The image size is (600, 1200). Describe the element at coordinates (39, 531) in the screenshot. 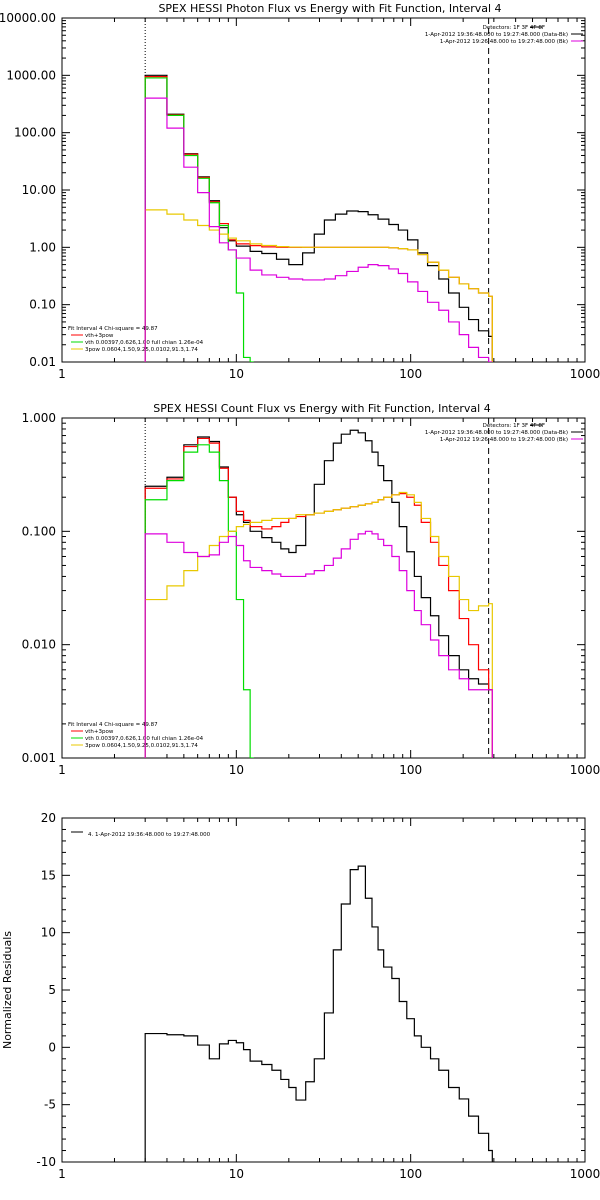

I see `y-tick-label: 0.100` at that location.